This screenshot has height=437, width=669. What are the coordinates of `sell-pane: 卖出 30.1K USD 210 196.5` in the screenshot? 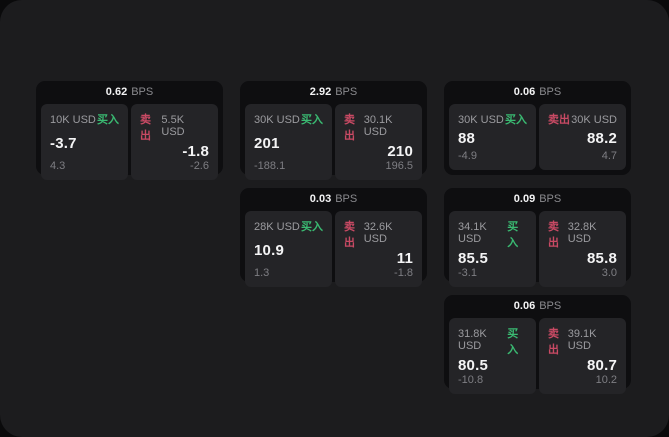 It's located at (378, 142).